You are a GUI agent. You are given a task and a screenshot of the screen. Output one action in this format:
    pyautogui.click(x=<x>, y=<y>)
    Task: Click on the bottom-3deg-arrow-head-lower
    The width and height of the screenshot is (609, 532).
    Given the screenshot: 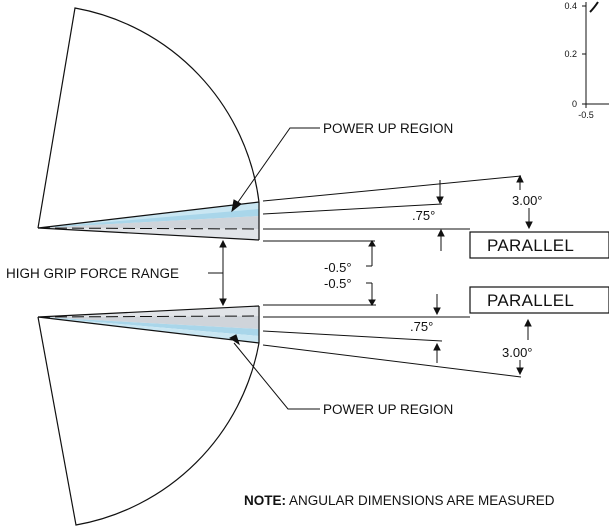 What is the action you would take?
    pyautogui.click(x=520, y=371)
    